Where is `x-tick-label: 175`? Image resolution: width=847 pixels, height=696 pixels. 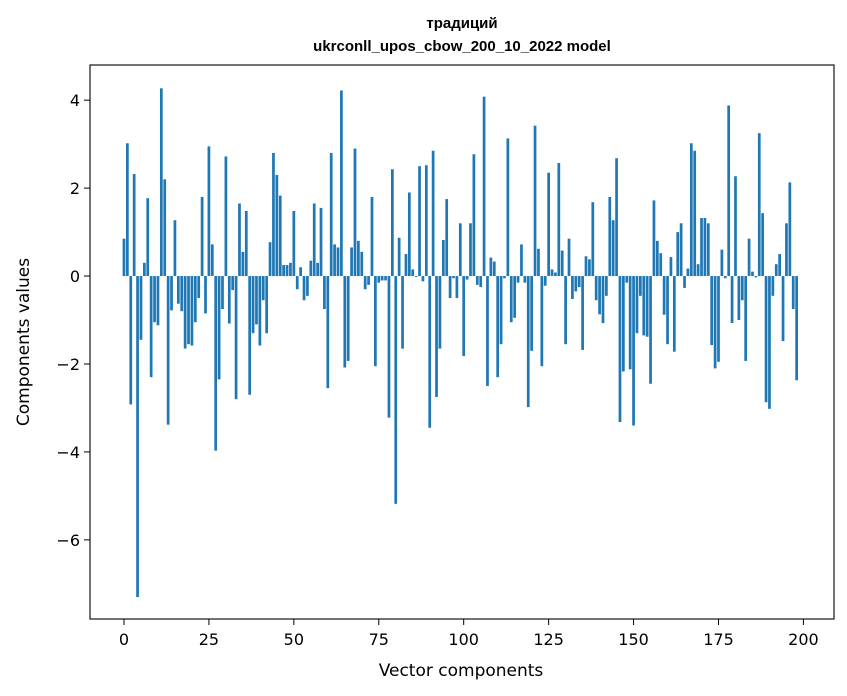
x-tick-label: 175 is located at coordinates (718, 639).